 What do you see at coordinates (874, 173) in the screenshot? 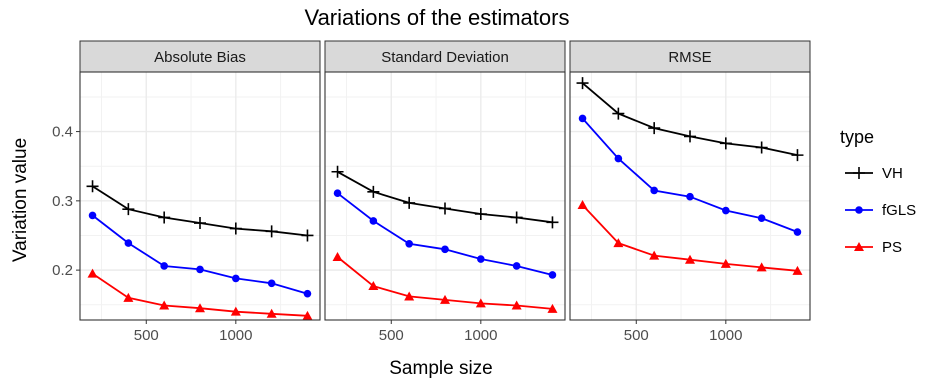
I see `legend-item-vh: VH` at bounding box center [874, 173].